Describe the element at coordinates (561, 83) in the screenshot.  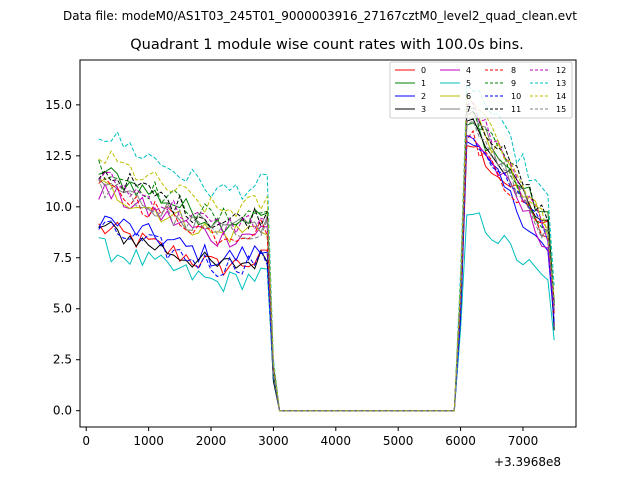
I see `legend-label-13: 13` at that location.